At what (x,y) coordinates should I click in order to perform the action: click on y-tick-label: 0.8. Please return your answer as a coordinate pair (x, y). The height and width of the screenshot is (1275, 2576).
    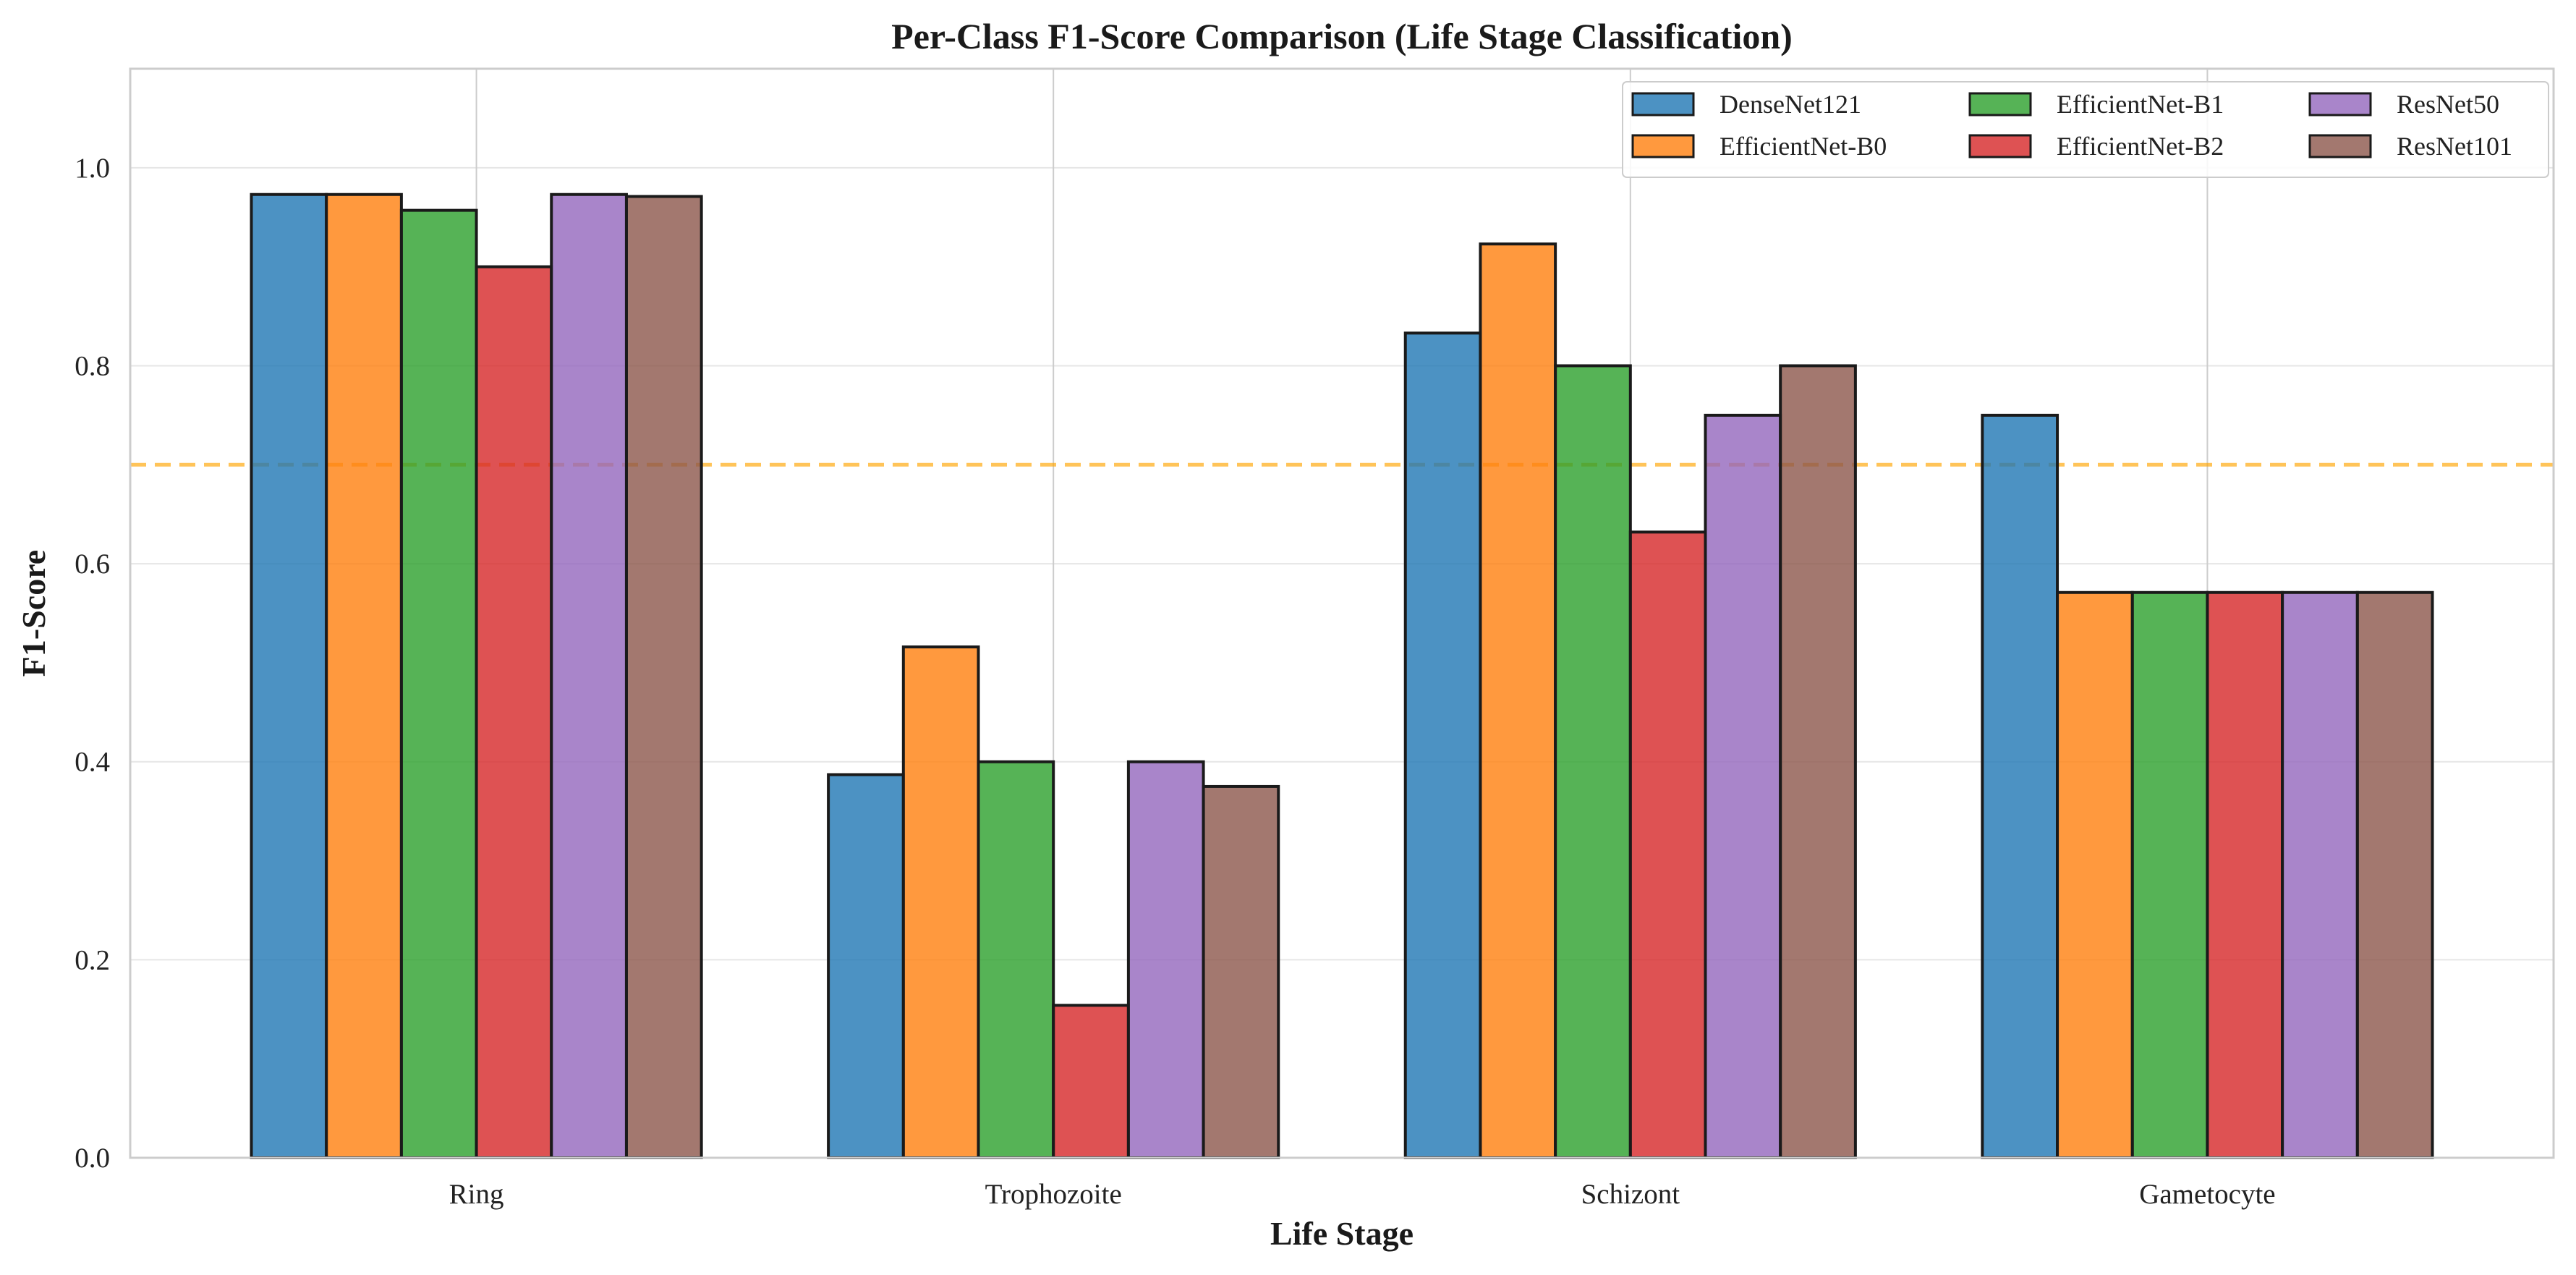
    Looking at the image, I should click on (92, 365).